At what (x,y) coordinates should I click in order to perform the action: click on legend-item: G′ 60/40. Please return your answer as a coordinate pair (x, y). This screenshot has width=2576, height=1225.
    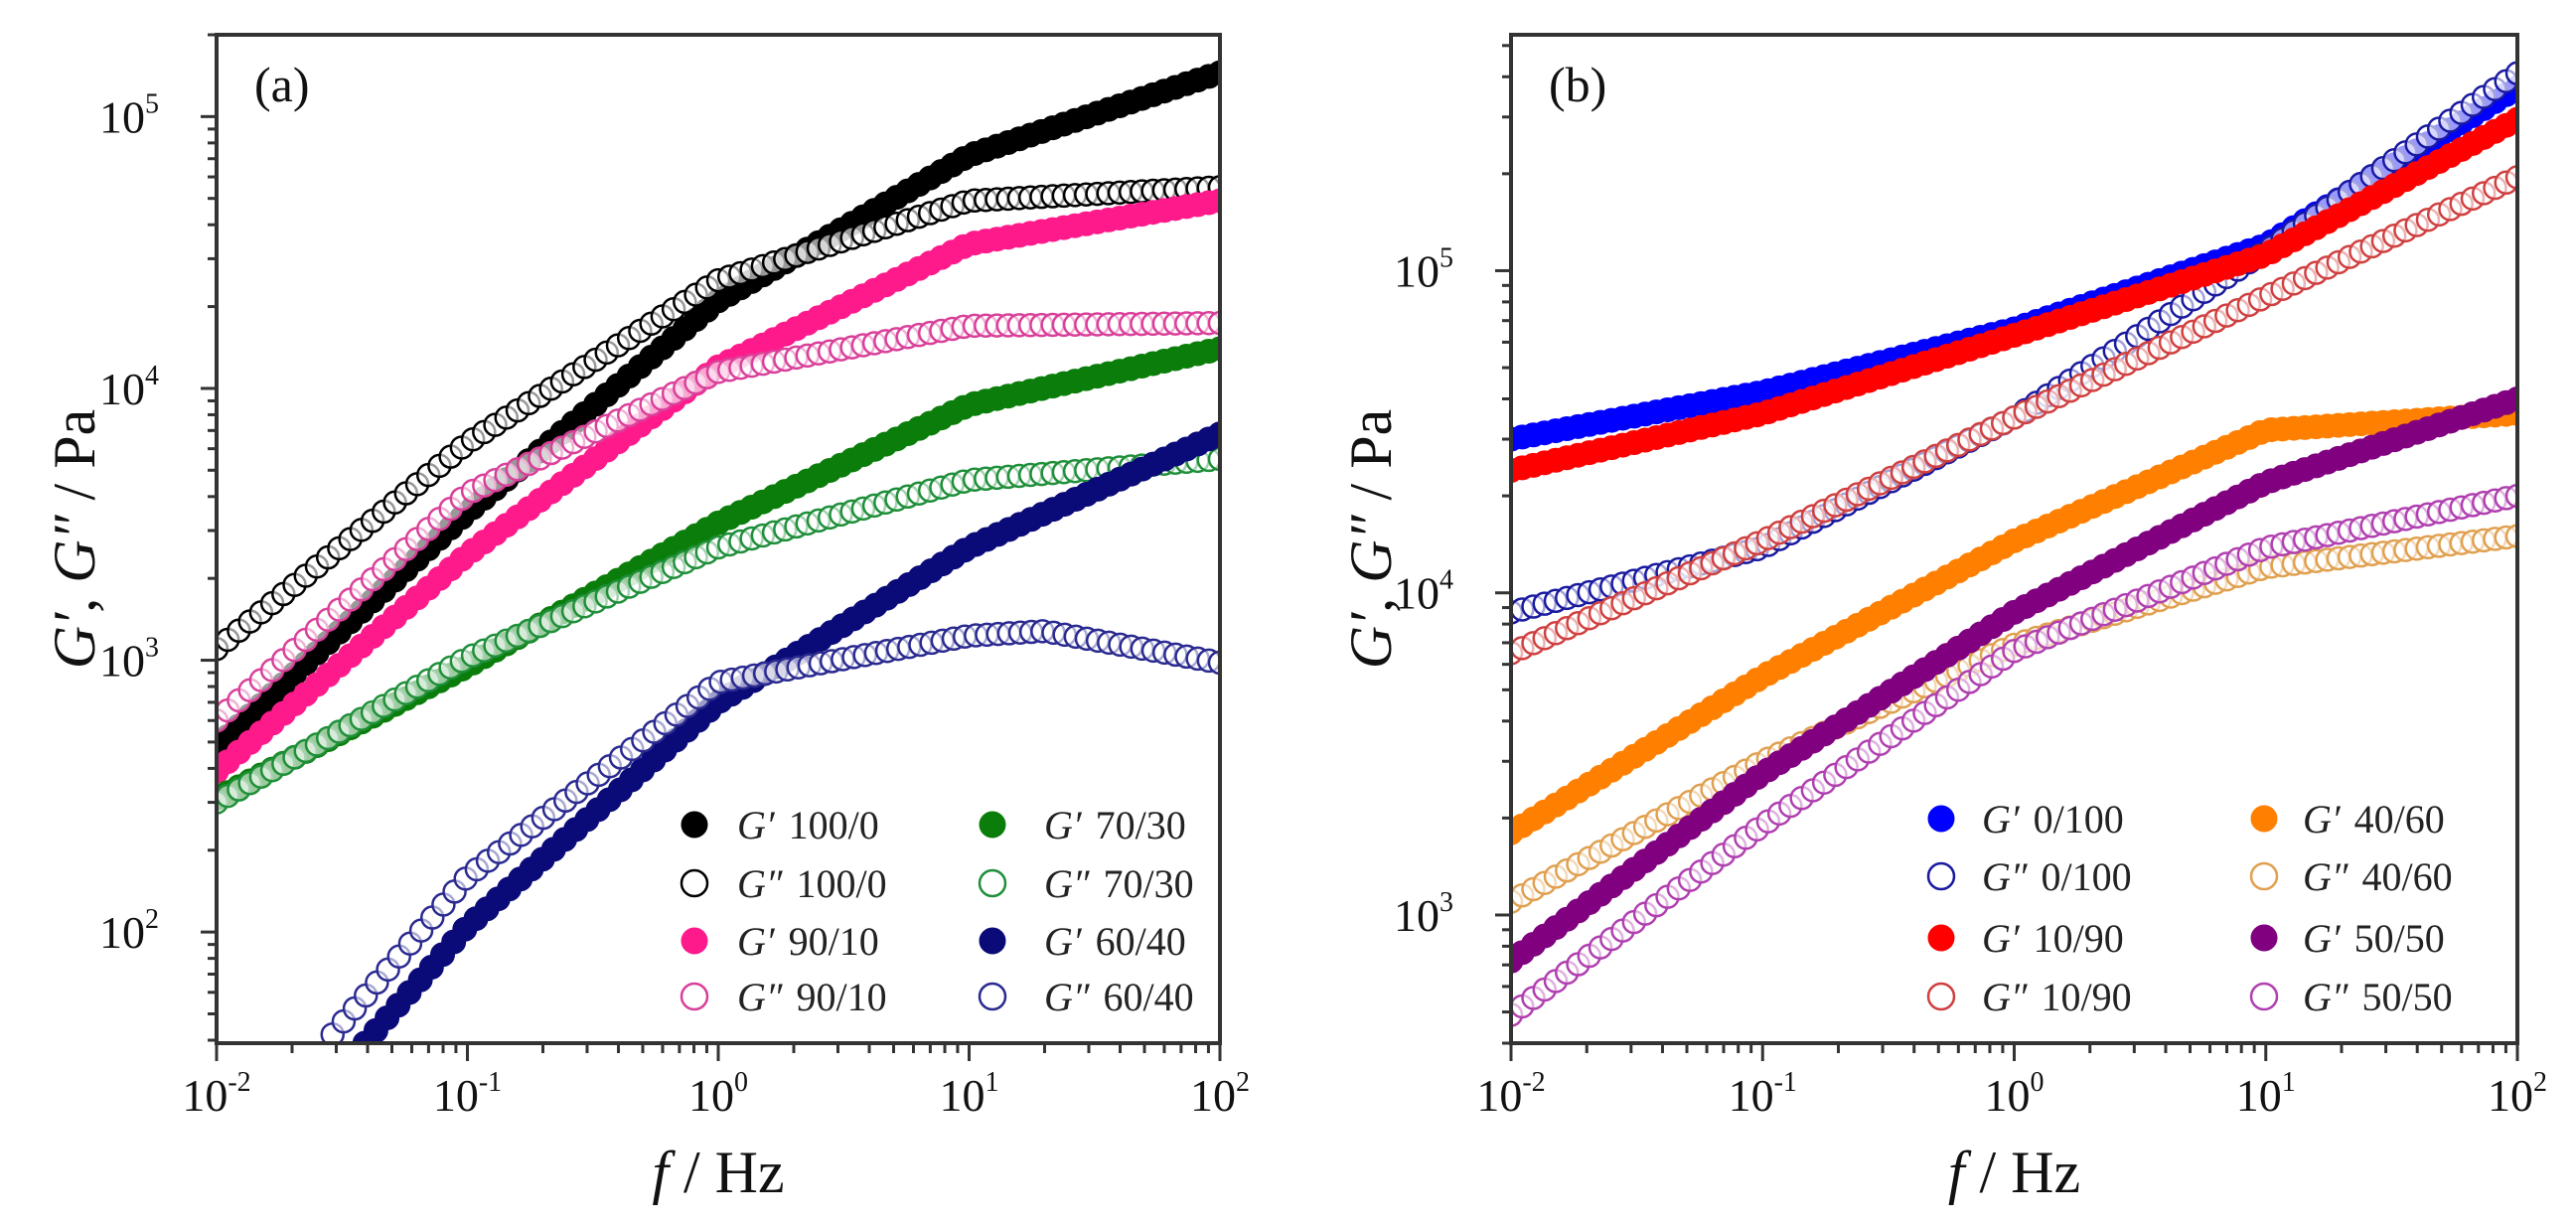
    Looking at the image, I should click on (1082, 942).